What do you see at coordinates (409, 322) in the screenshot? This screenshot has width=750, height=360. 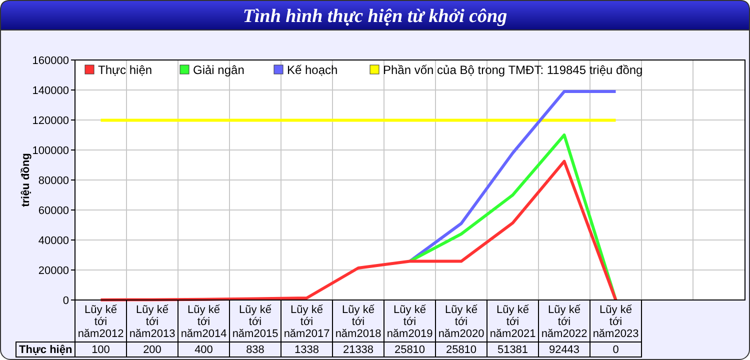 I see `x-tick-label: Lũy kế tới năm2019` at bounding box center [409, 322].